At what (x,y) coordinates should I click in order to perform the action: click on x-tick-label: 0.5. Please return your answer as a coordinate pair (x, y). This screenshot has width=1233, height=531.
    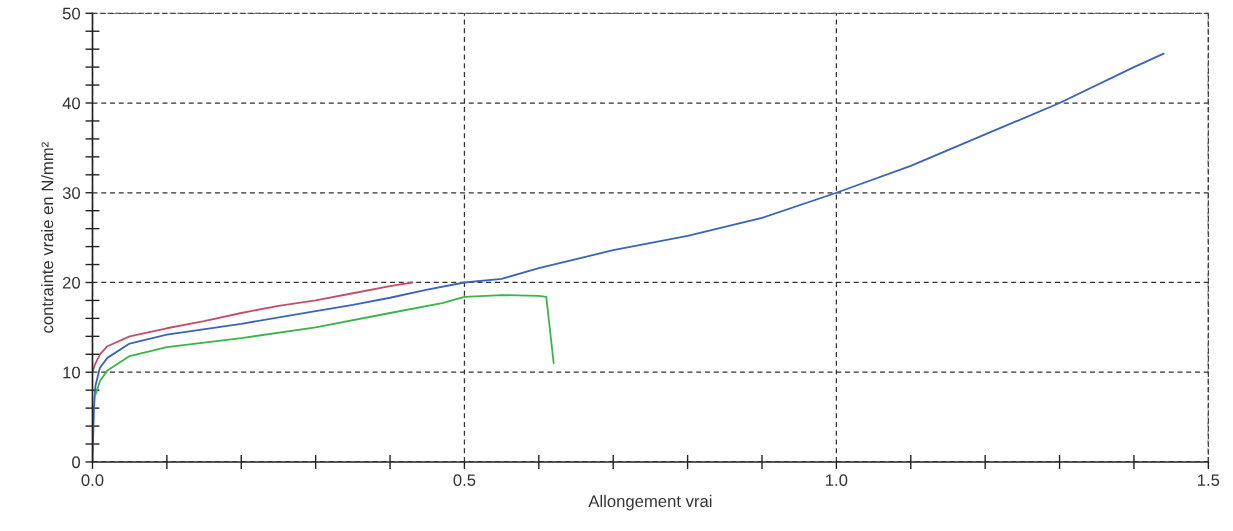
    Looking at the image, I should click on (464, 480).